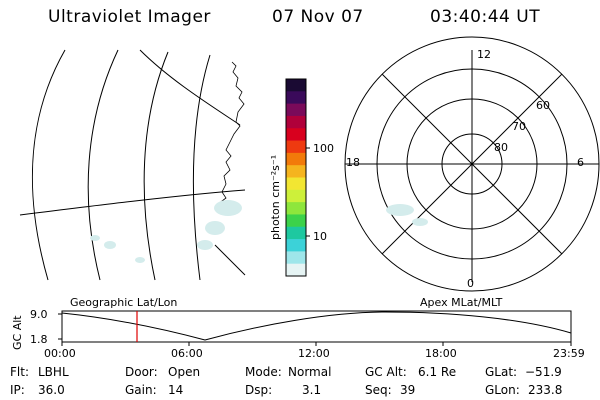 The height and width of the screenshot is (400, 600). What do you see at coordinates (543, 372) in the screenshot?
I see `glat-value: −51.9` at bounding box center [543, 372].